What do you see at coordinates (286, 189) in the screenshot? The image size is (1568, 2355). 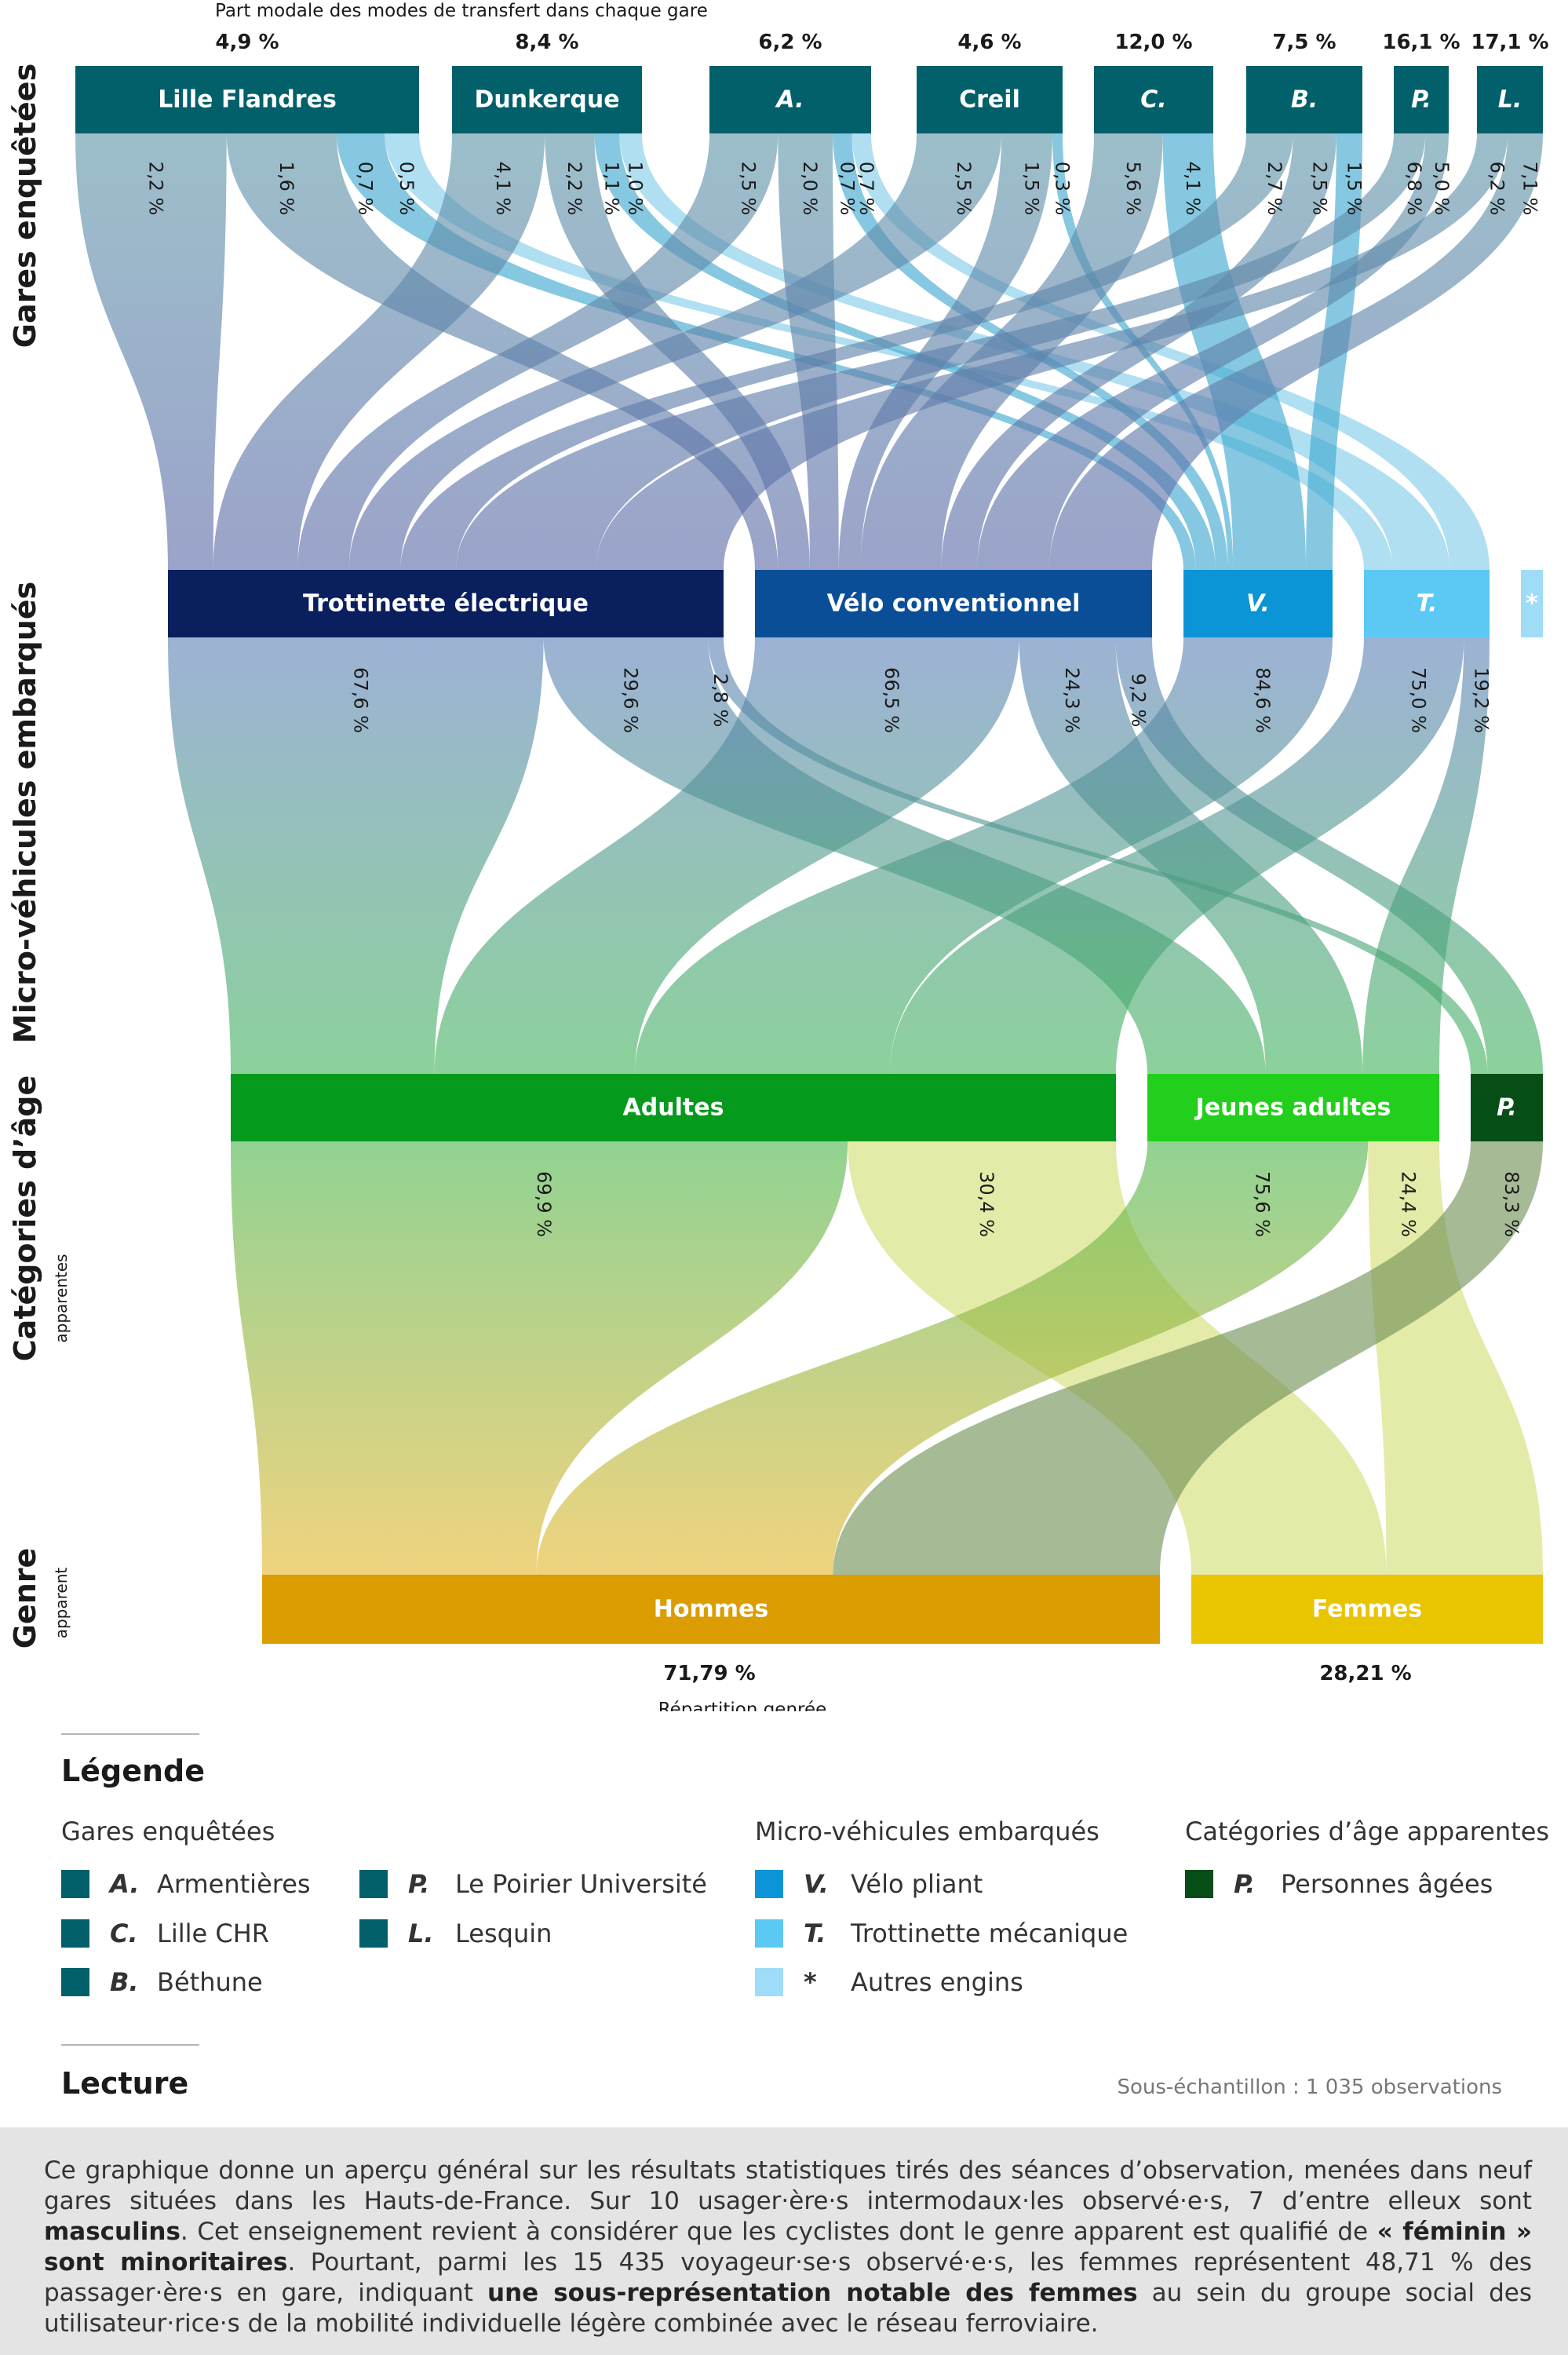 I see `flow-label-lille-velo: 1,6 %` at bounding box center [286, 189].